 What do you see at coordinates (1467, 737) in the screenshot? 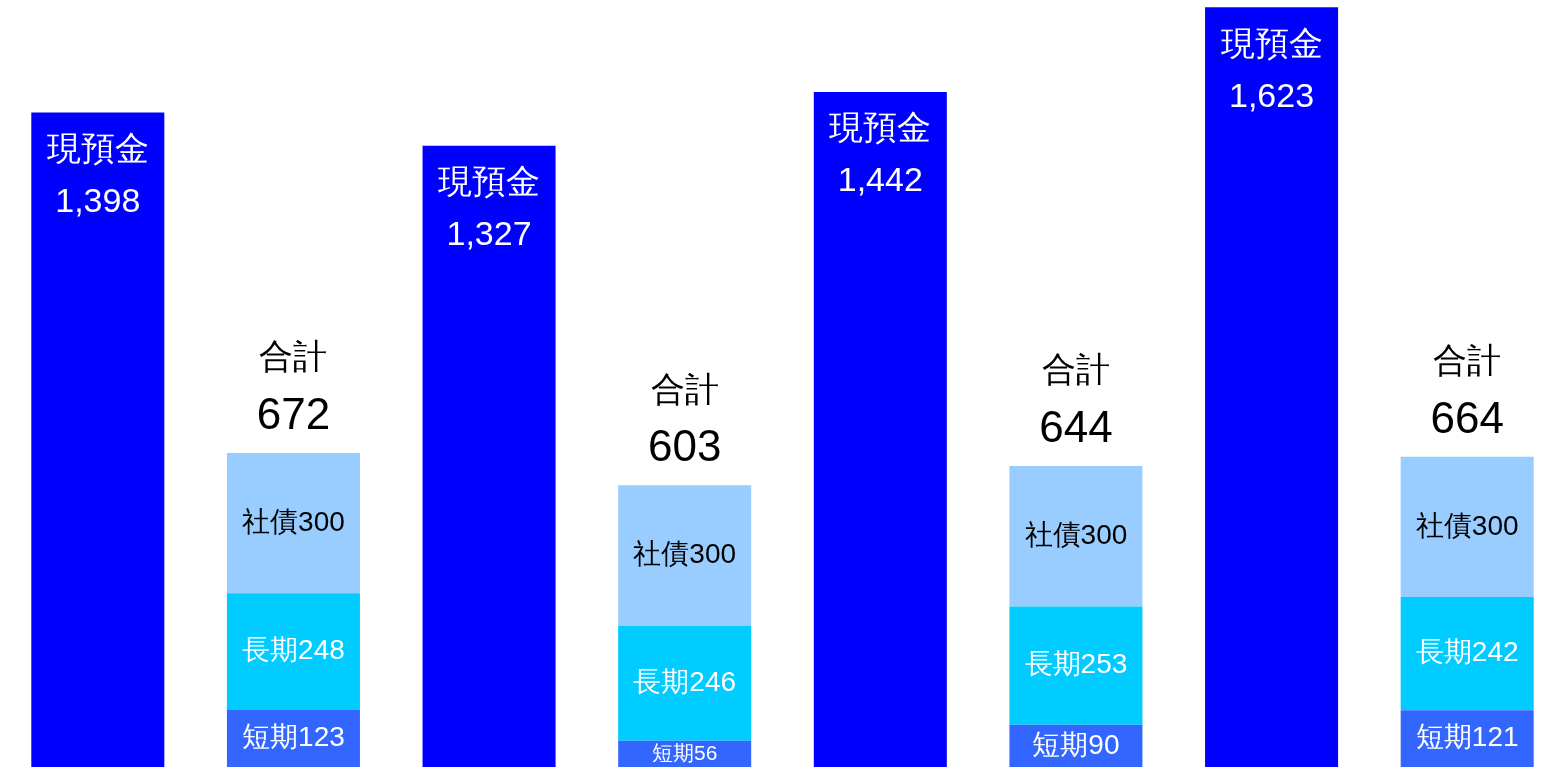
I see `text: 短期121` at bounding box center [1467, 737].